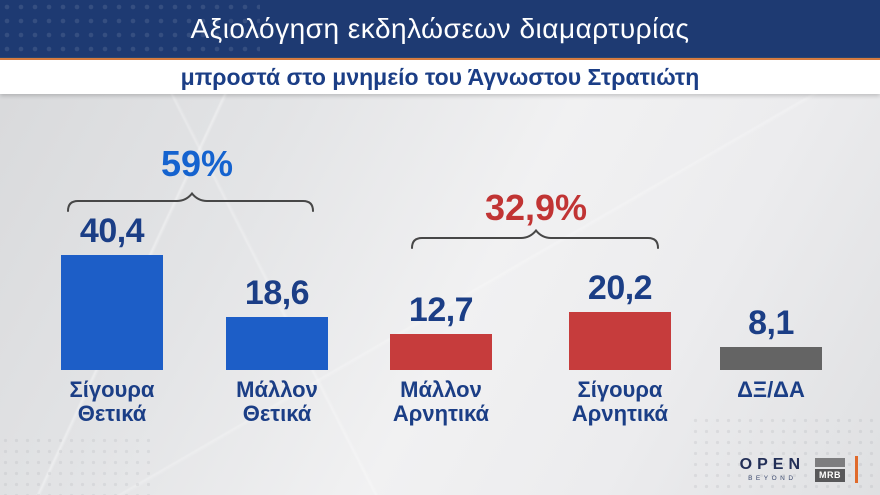  I want to click on group-total-negative: 32,9%, so click(536, 207).